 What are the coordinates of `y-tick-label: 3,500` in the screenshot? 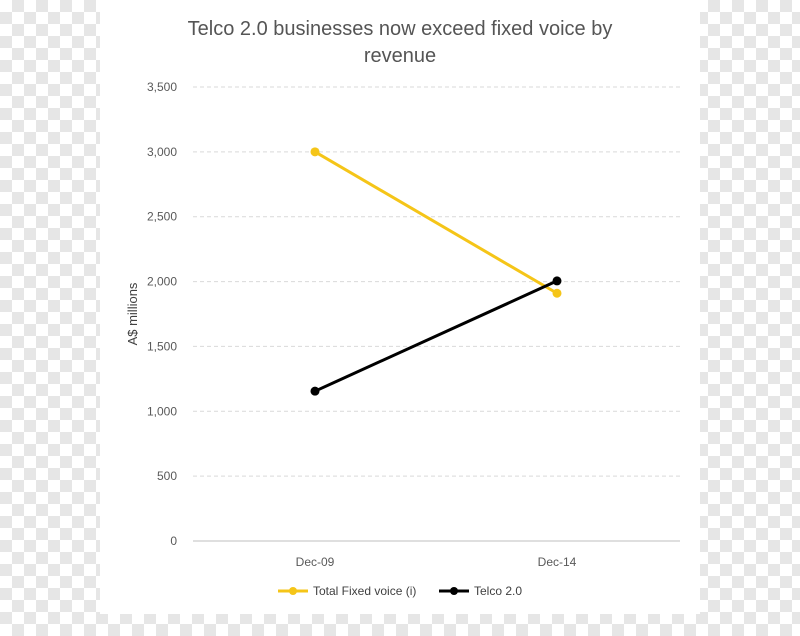 It's located at (162, 87).